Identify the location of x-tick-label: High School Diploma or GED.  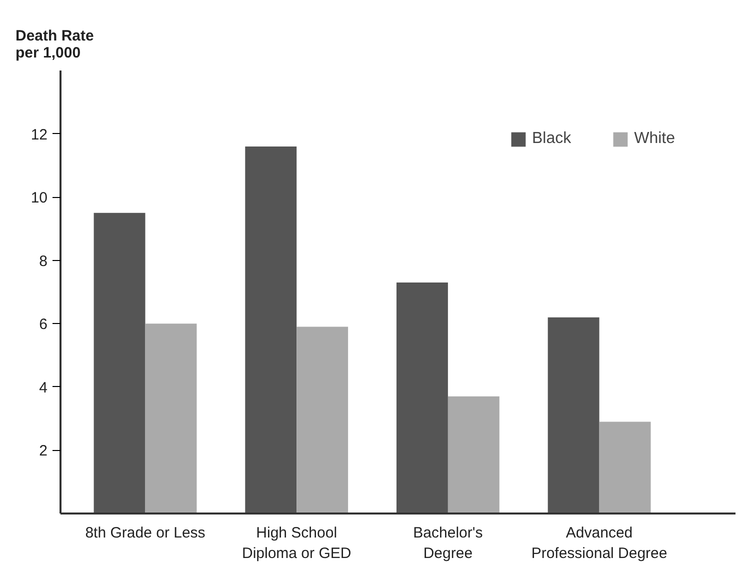
(297, 543).